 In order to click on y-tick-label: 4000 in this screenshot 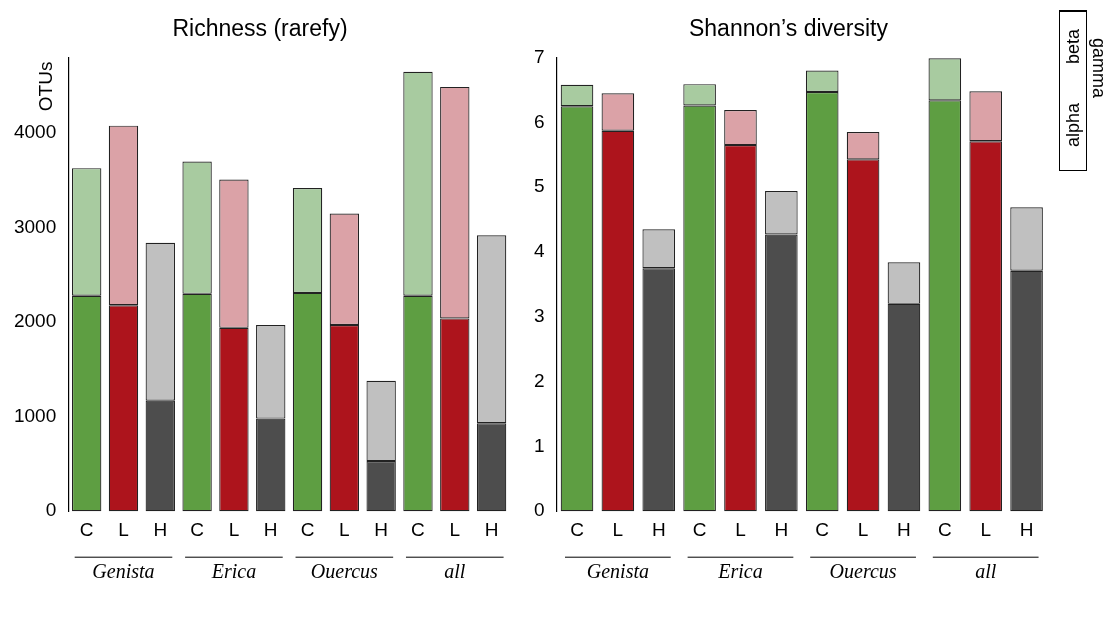, I will do `click(35, 132)`.